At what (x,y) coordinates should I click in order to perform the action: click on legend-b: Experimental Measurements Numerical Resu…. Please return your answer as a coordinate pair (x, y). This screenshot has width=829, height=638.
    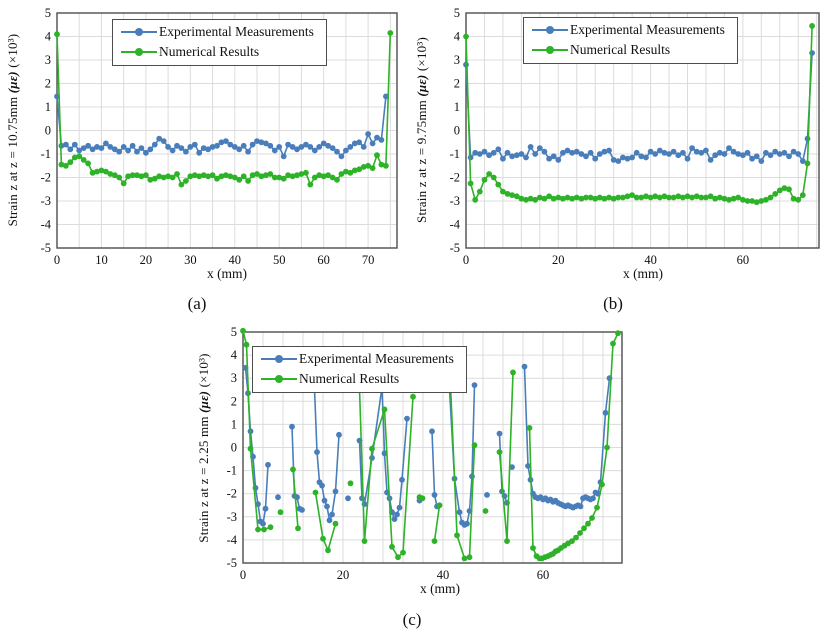
    Looking at the image, I should click on (630, 40).